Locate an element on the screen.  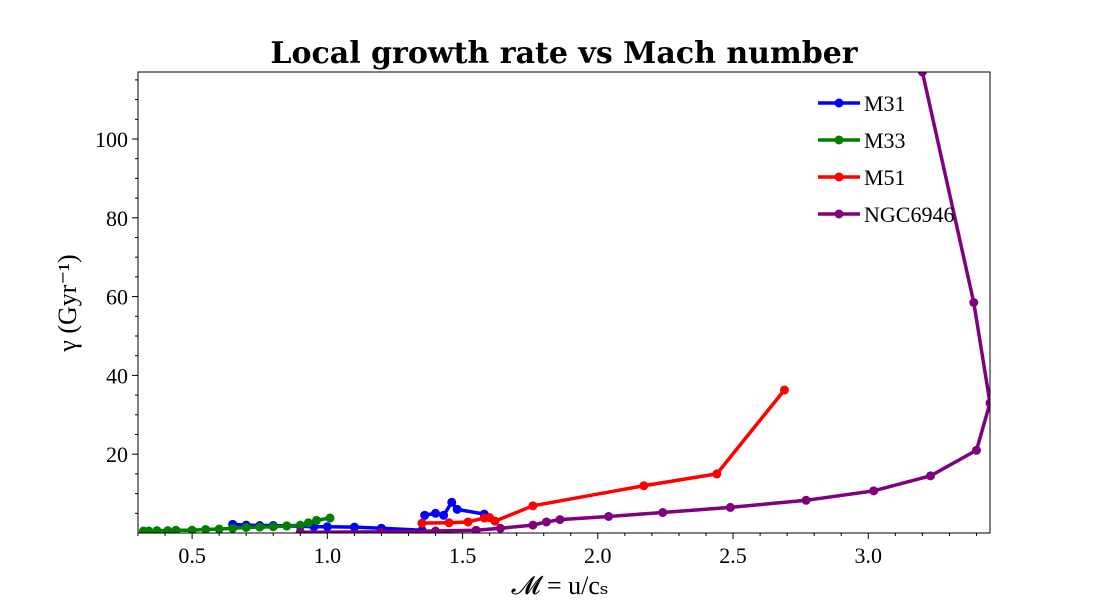
x-tick-label: 1.0 is located at coordinates (328, 555).